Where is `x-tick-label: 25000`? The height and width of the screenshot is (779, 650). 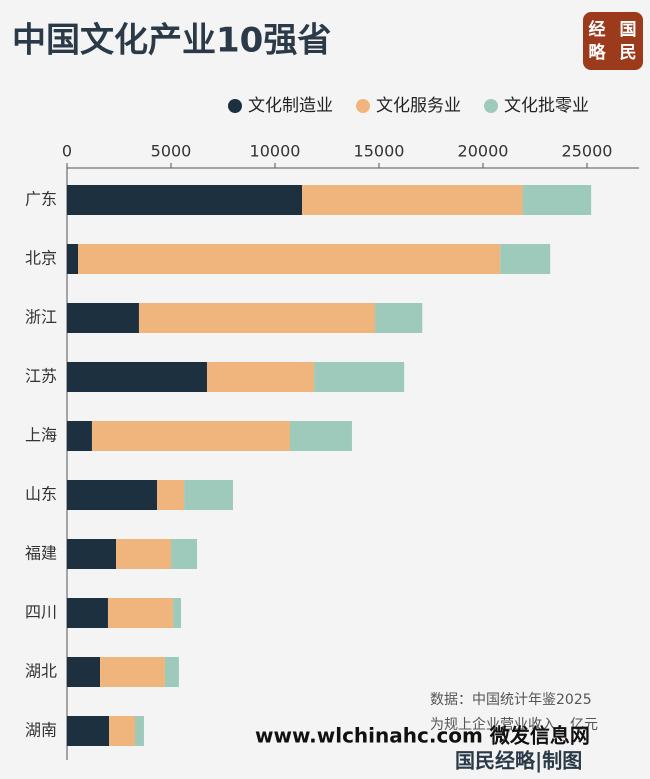
x-tick-label: 25000 is located at coordinates (587, 151).